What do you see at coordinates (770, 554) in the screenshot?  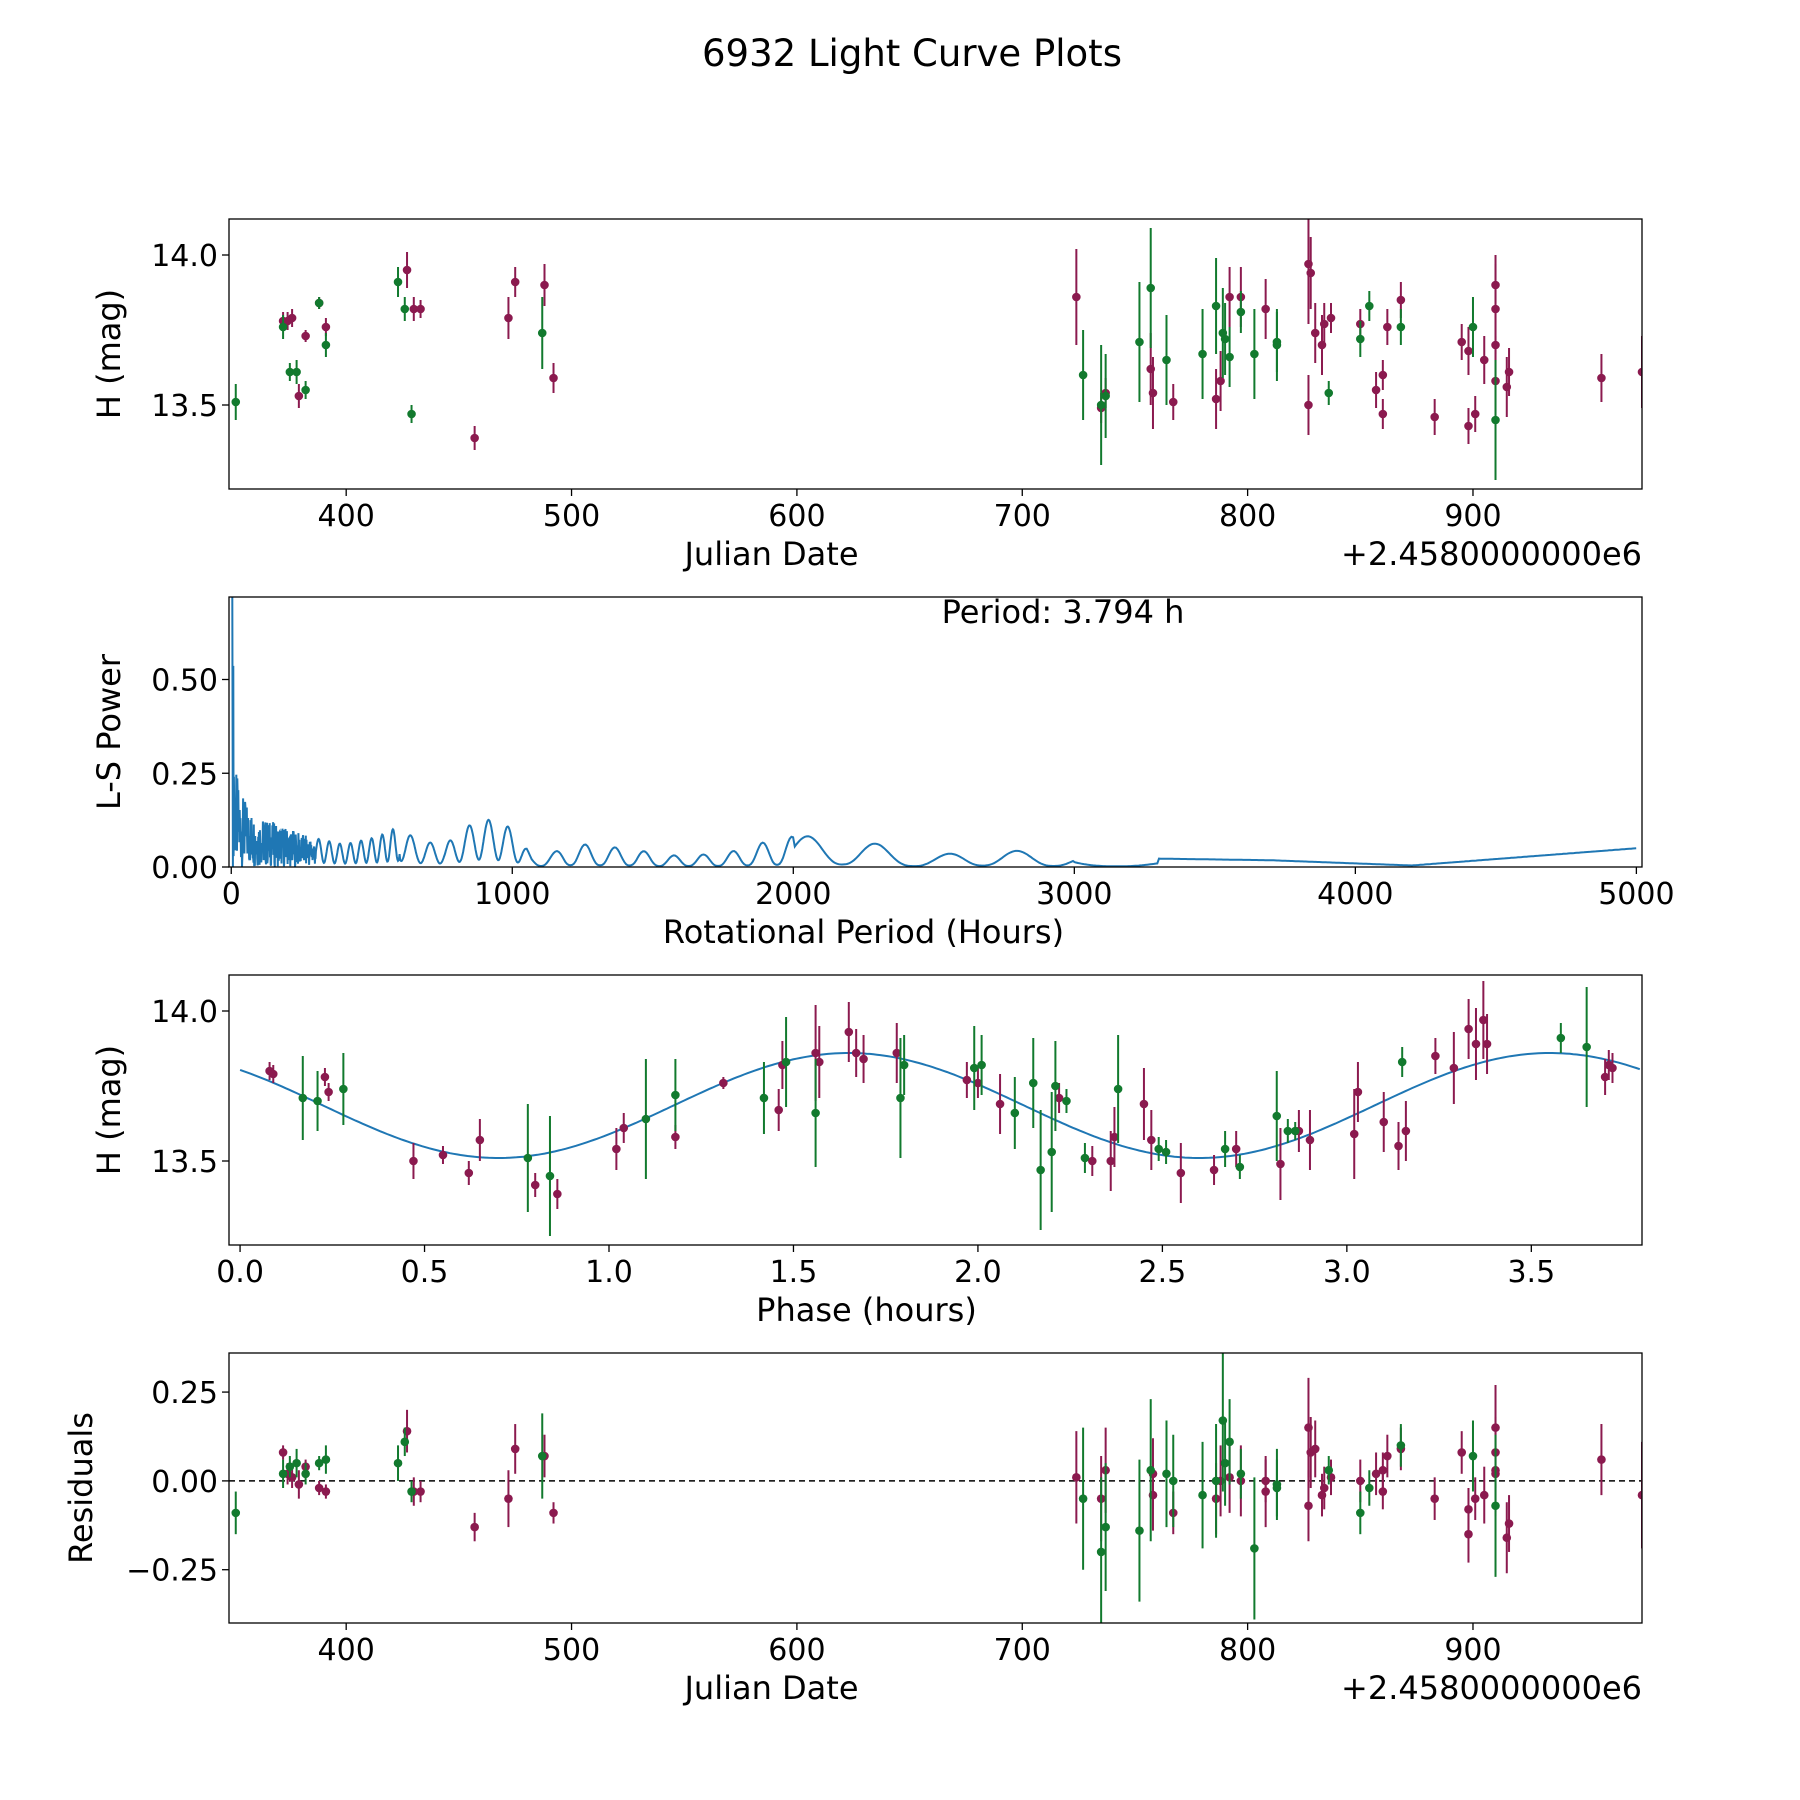 I see `light-curve-x-axis-label: Julian Date` at bounding box center [770, 554].